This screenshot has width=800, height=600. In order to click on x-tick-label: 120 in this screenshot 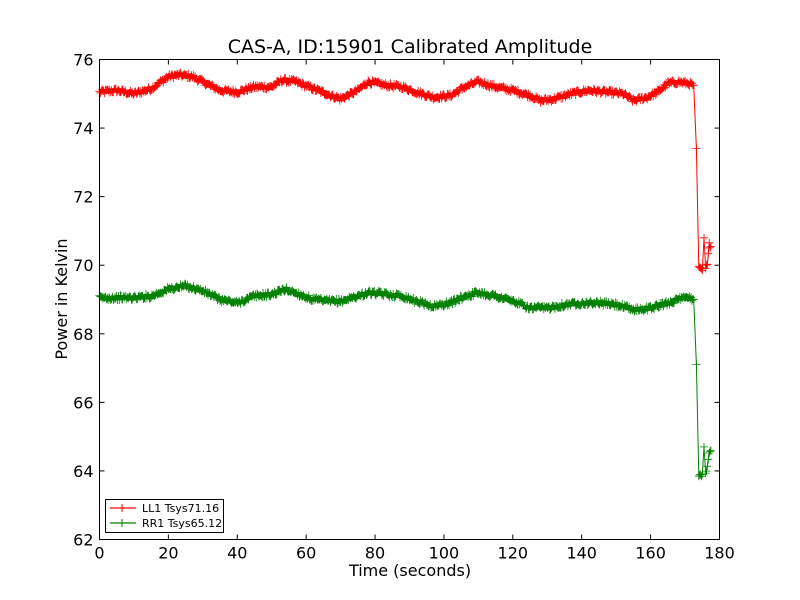, I will do `click(513, 553)`.